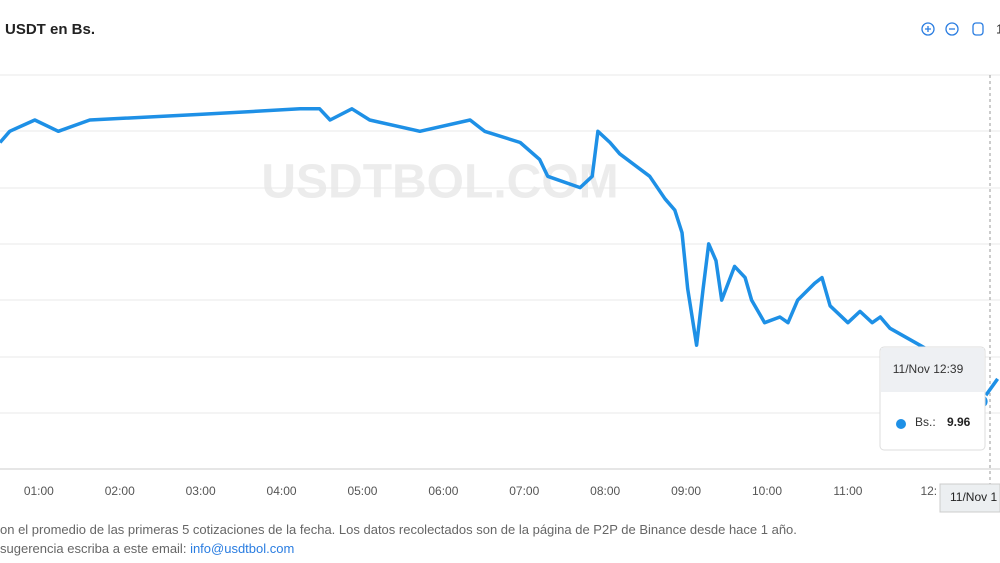 The height and width of the screenshot is (563, 1000). What do you see at coordinates (928, 369) in the screenshot?
I see `tooltip-time: 11/Nov 12:39` at bounding box center [928, 369].